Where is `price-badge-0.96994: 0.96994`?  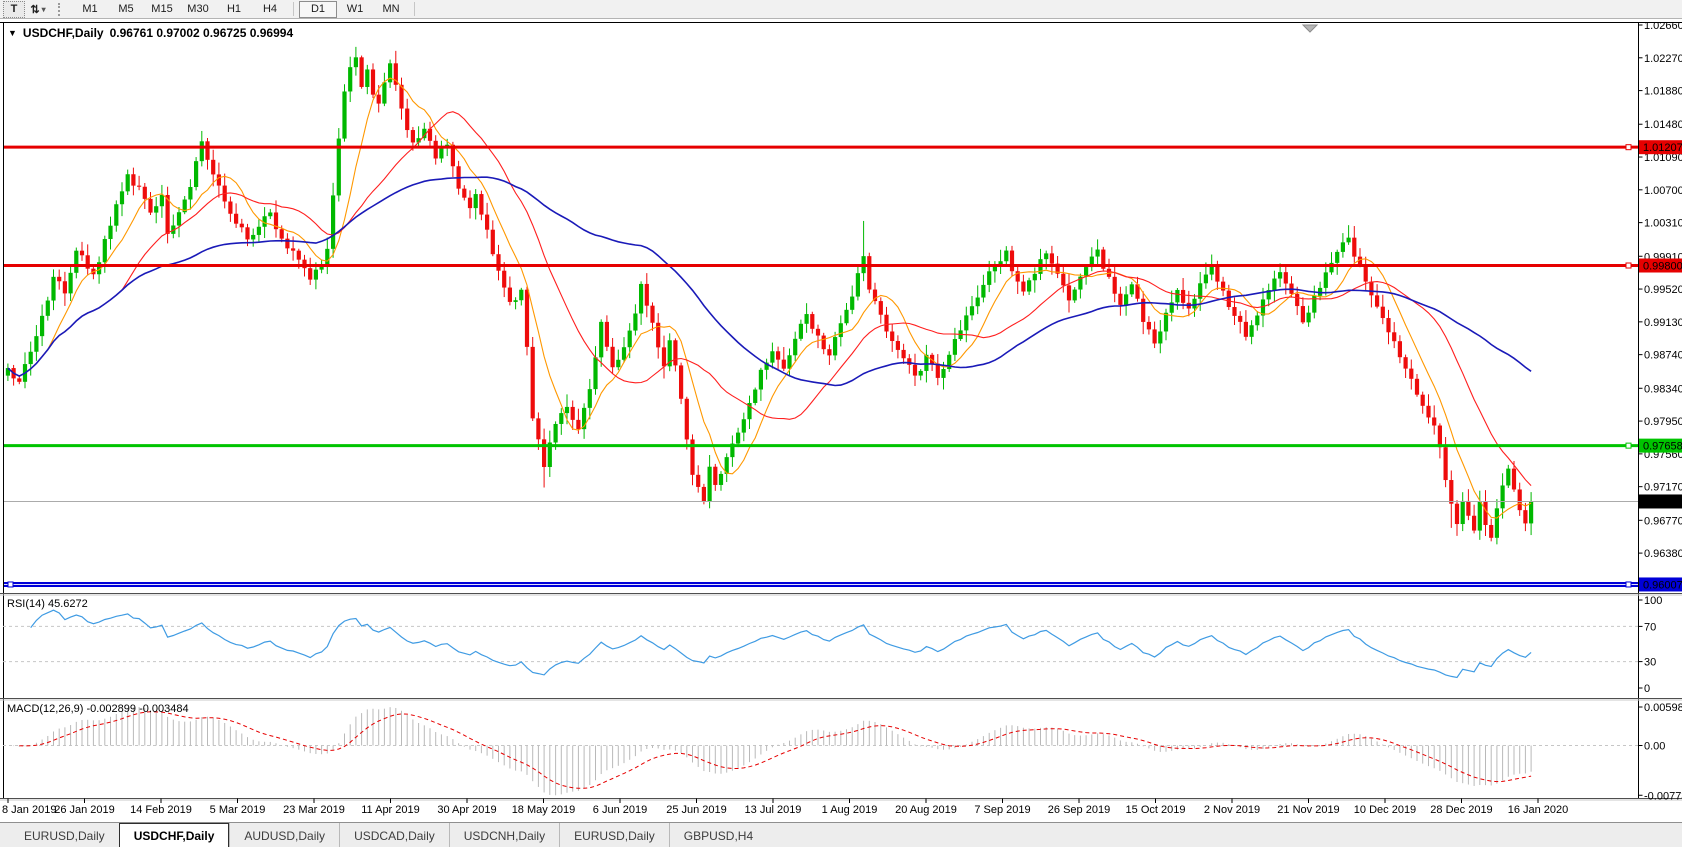 price-badge-0.96994: 0.96994 is located at coordinates (1660, 501).